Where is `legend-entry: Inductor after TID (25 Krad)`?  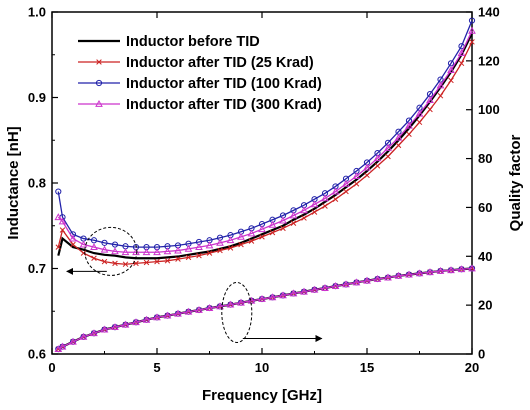
legend-entry: Inductor after TID (25 Krad) is located at coordinates (196, 63).